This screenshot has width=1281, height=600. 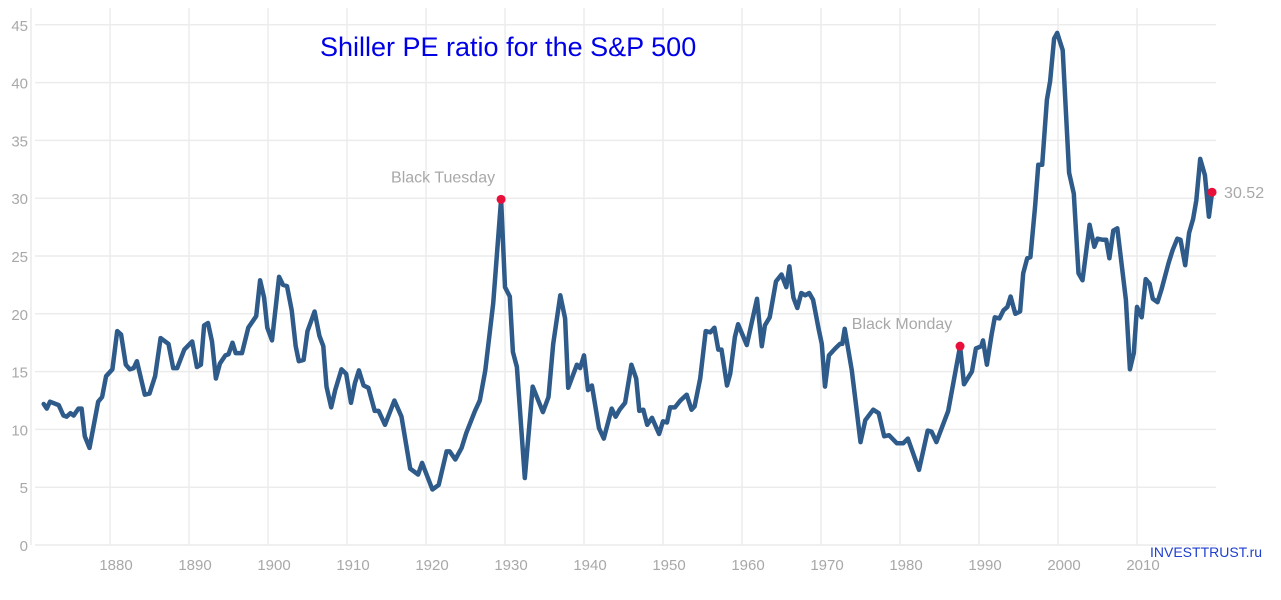 I want to click on y-tick-label: 15, so click(x=19, y=373).